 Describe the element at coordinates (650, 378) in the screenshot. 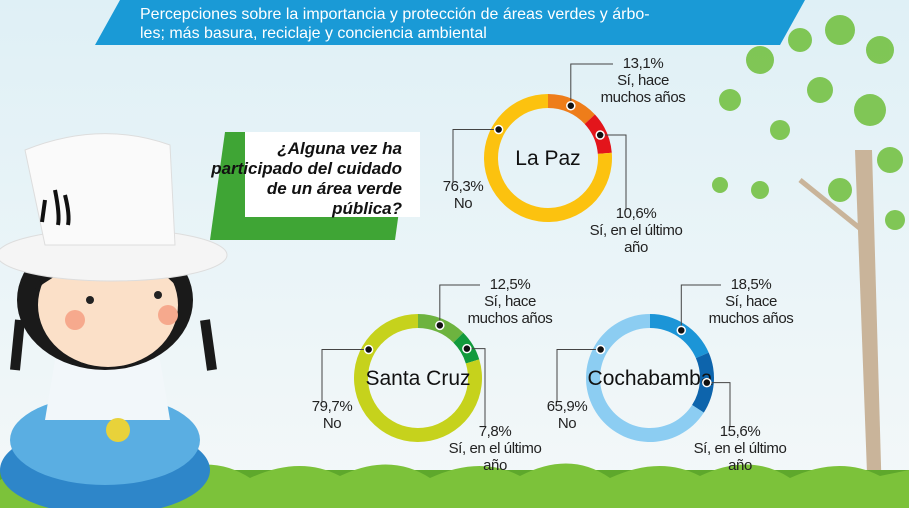

I see `chart-title: Cochabamba` at that location.